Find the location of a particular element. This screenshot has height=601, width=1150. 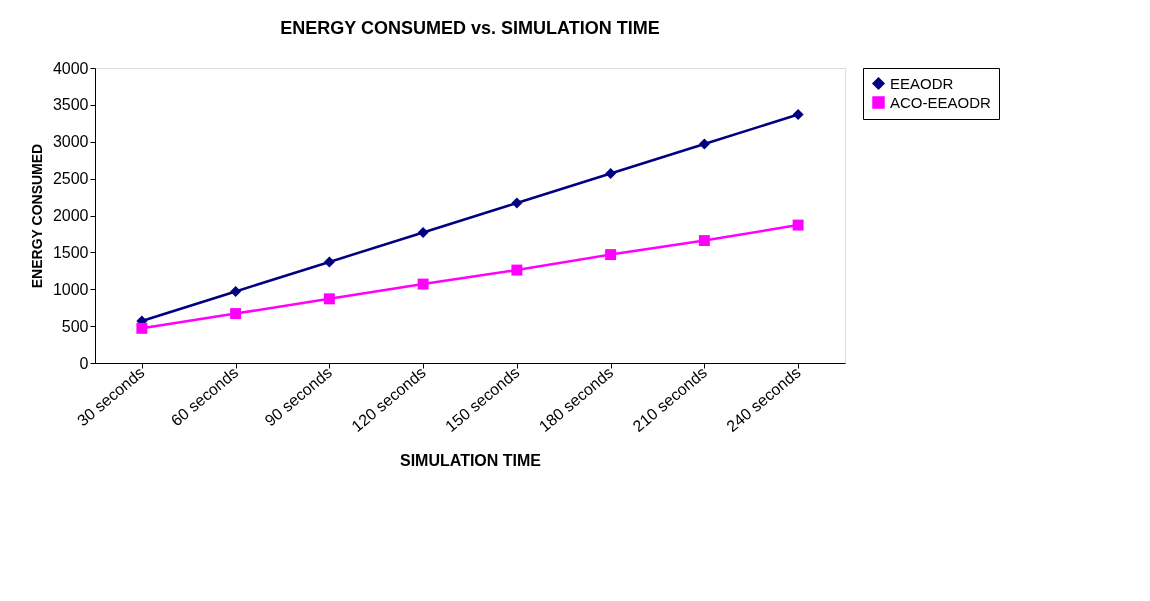

y-tick-label: 2500 is located at coordinates (70, 179).